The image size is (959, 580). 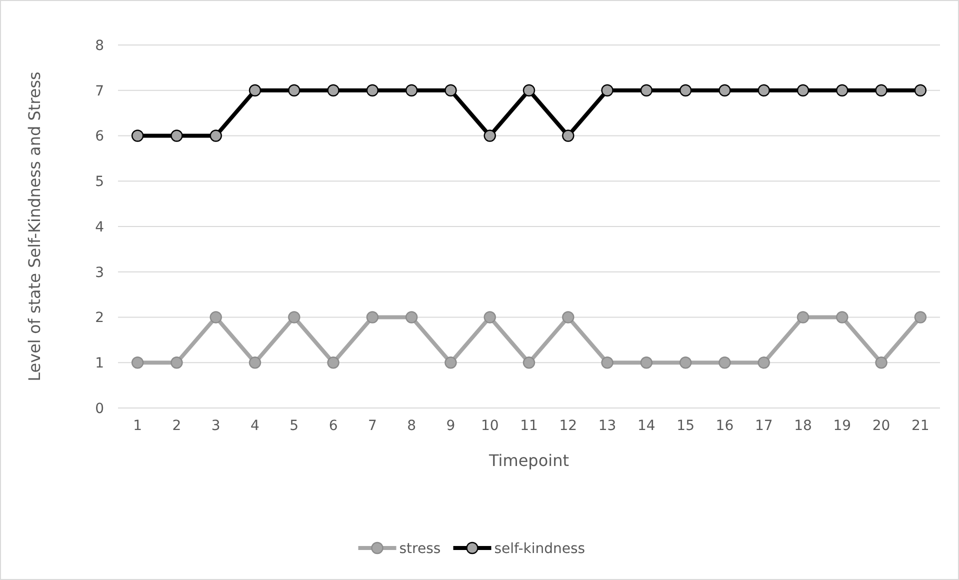 I want to click on legend-label: self-kindness, so click(x=540, y=548).